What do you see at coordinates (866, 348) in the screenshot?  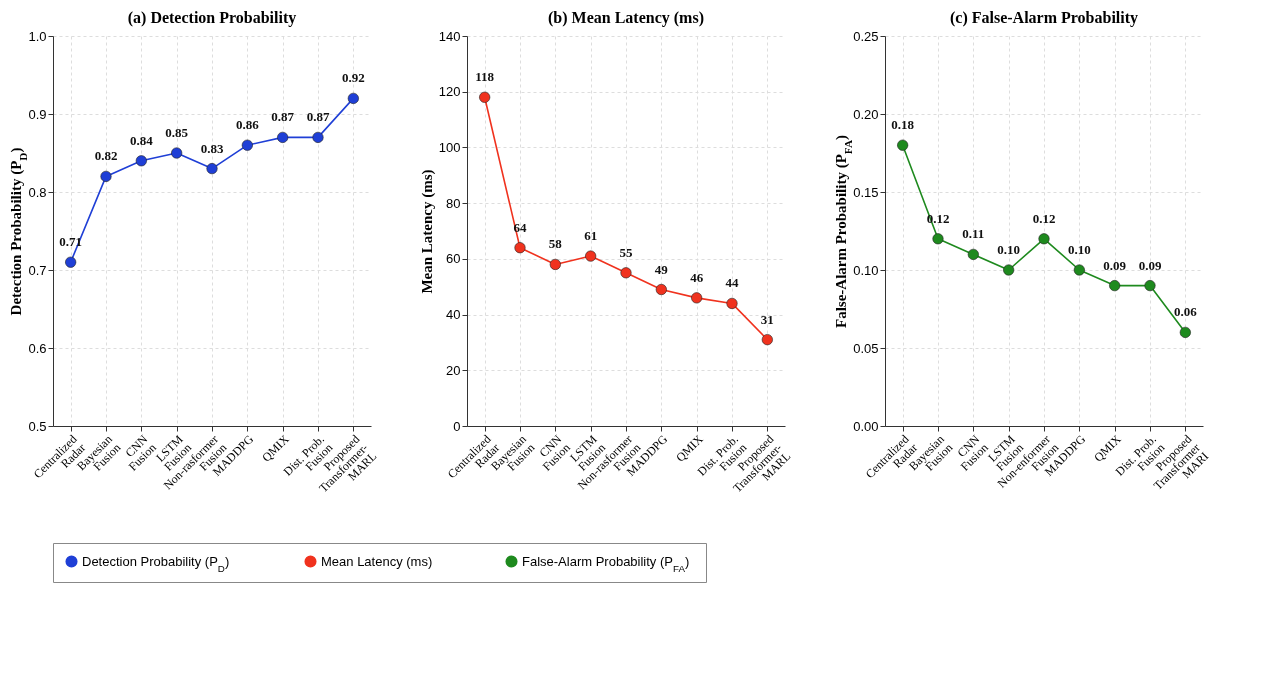 I see `y-tick-label: 0.05` at bounding box center [866, 348].